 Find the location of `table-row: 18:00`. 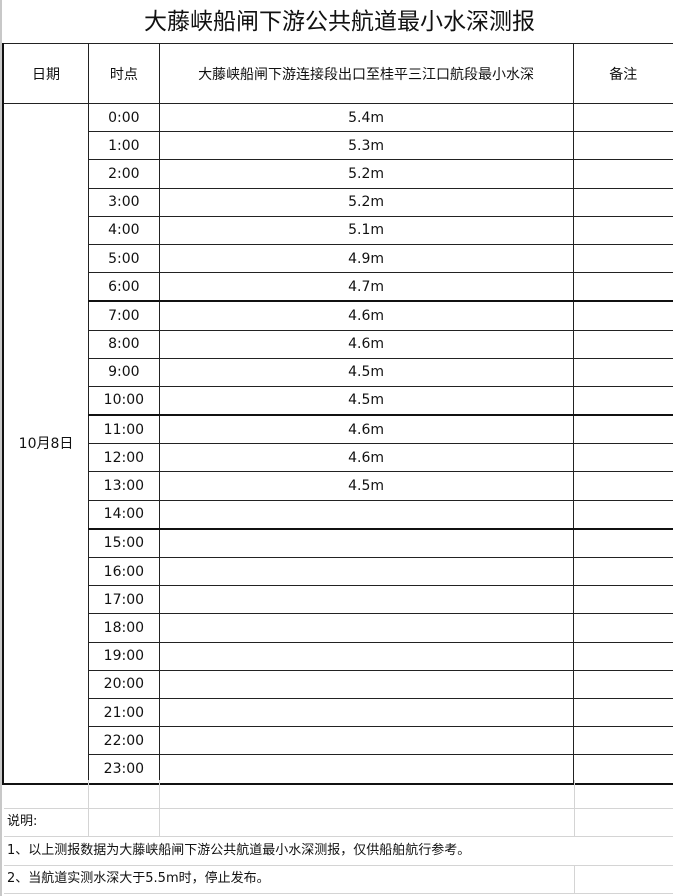

table-row: 18:00 is located at coordinates (338, 628).